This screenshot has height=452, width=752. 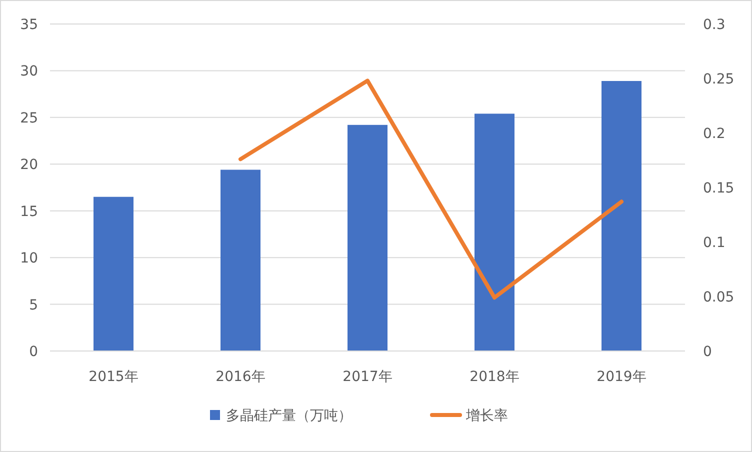 What do you see at coordinates (714, 243) in the screenshot?
I see `y2-tick-label: 0.1` at bounding box center [714, 243].